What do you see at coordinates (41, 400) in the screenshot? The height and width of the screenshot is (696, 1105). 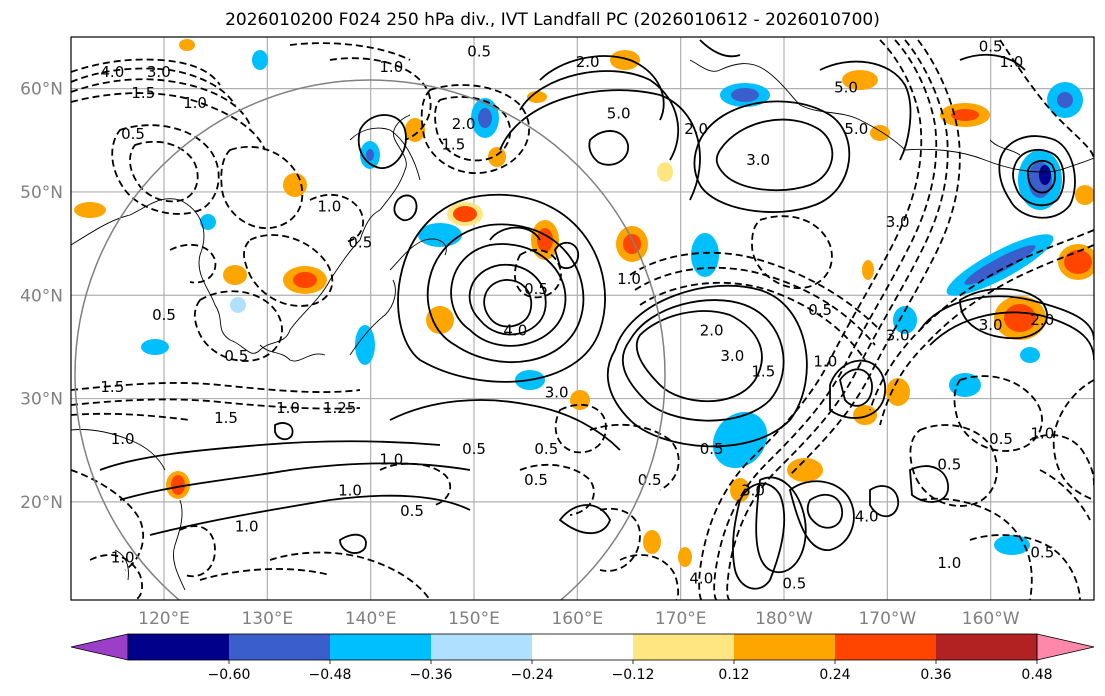 I see `lat-label: 30°N` at bounding box center [41, 400].